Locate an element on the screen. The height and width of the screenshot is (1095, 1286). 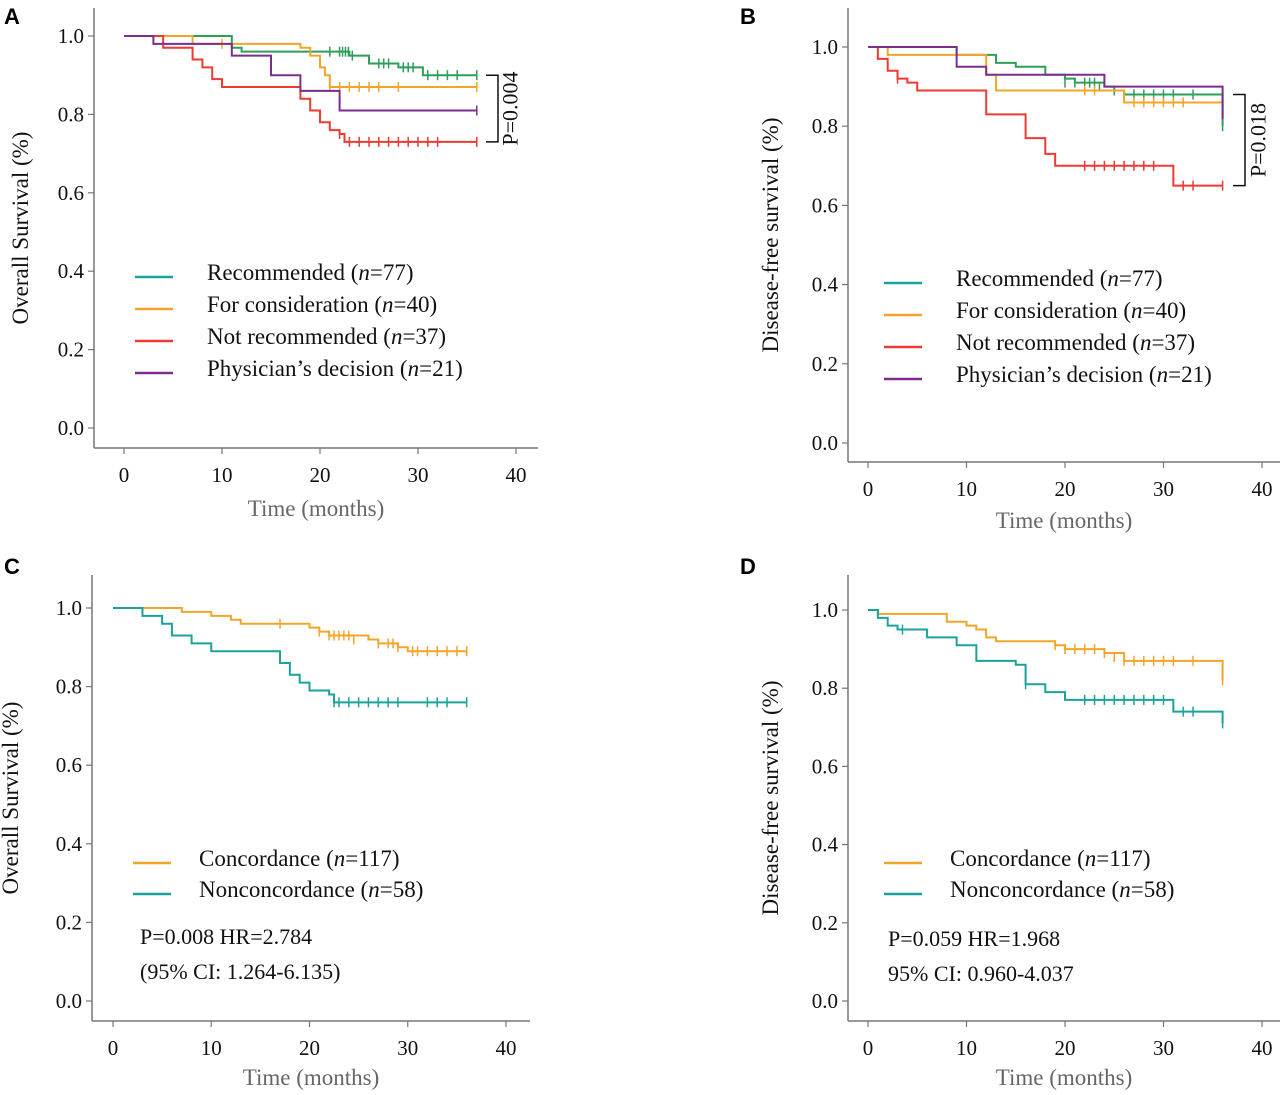
p-value-label: P=0.004 is located at coordinates (510, 108).